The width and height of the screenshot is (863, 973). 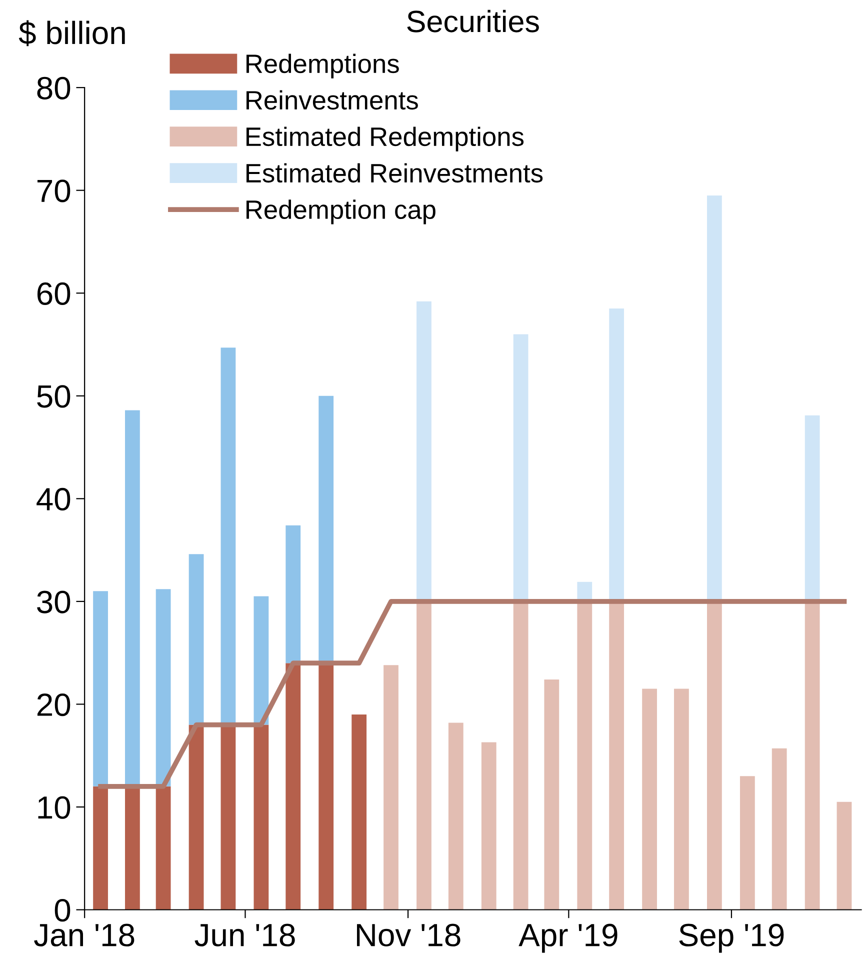 I want to click on x-tick-label: Jan '18, so click(x=84, y=935).